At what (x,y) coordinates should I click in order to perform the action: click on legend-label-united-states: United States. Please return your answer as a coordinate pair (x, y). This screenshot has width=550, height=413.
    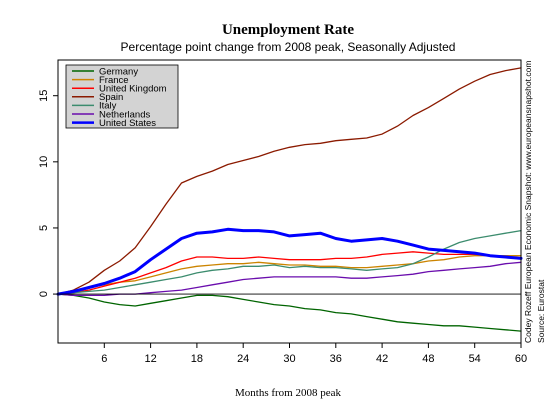
    Looking at the image, I should click on (127, 123).